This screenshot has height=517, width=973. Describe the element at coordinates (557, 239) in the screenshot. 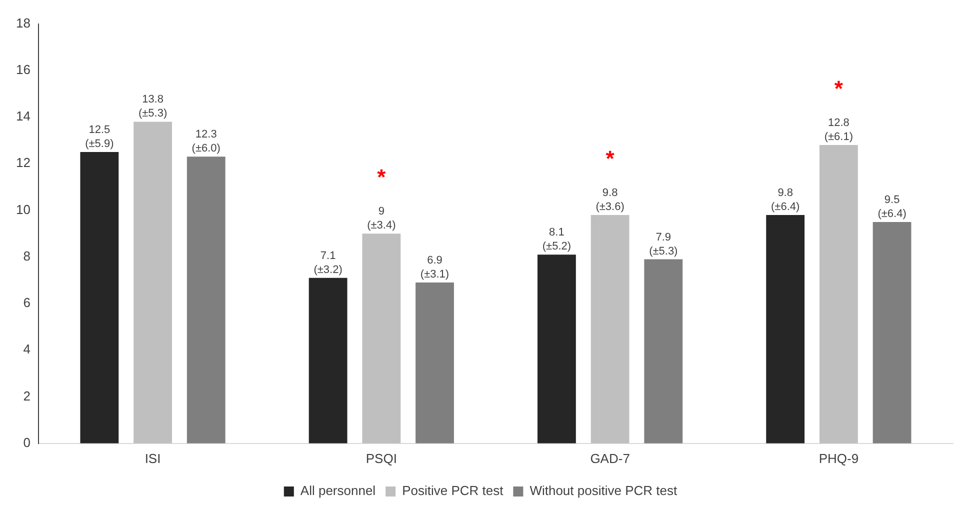

I see `data-label: 8.1 (±5.2)` at that location.